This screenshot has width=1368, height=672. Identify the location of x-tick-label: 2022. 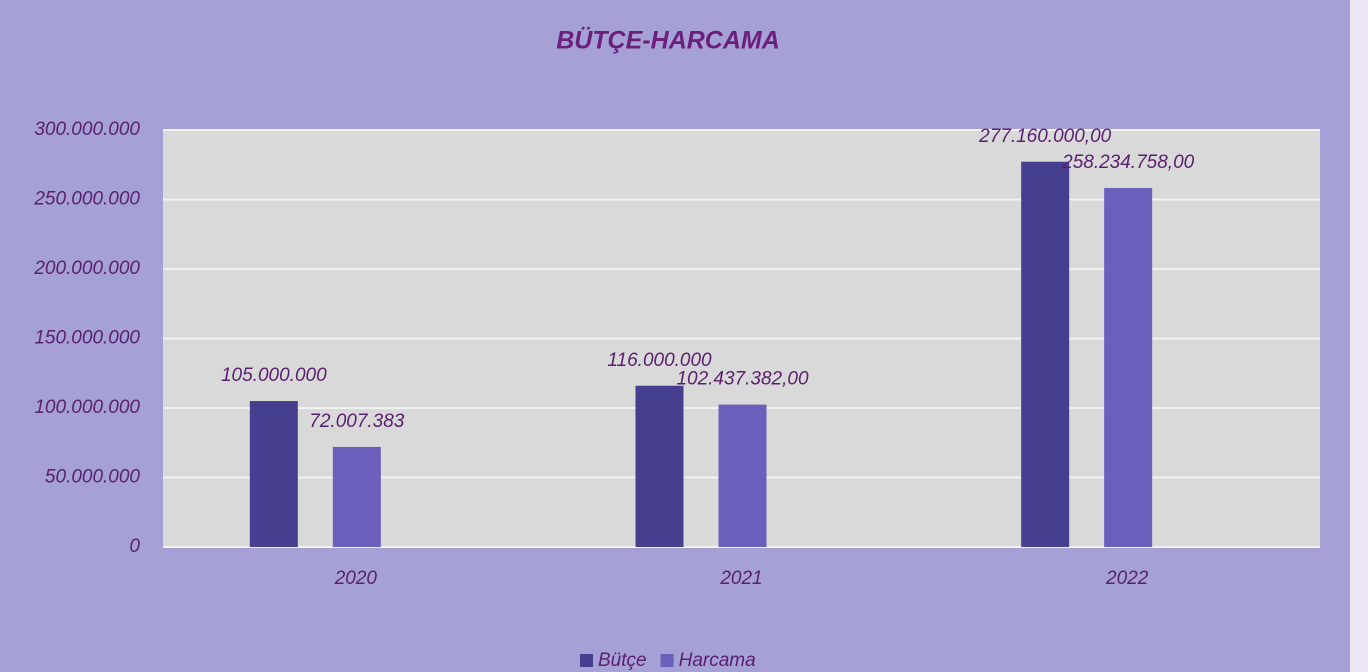
(1127, 578).